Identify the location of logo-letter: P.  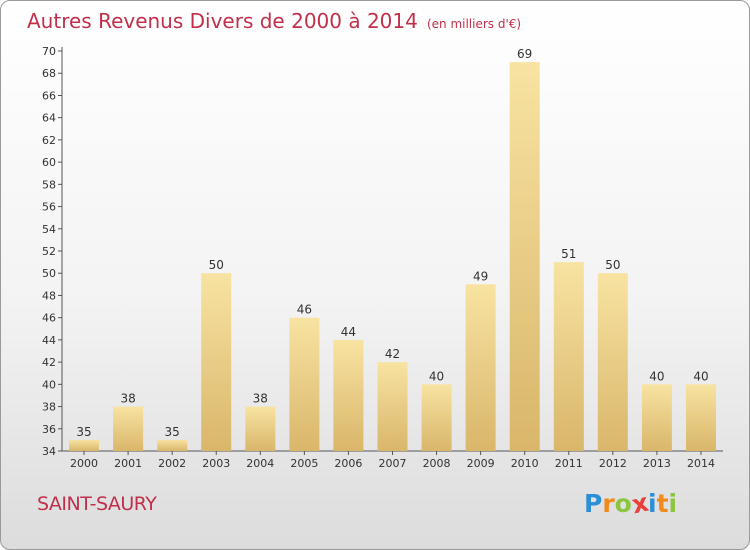
(593, 503).